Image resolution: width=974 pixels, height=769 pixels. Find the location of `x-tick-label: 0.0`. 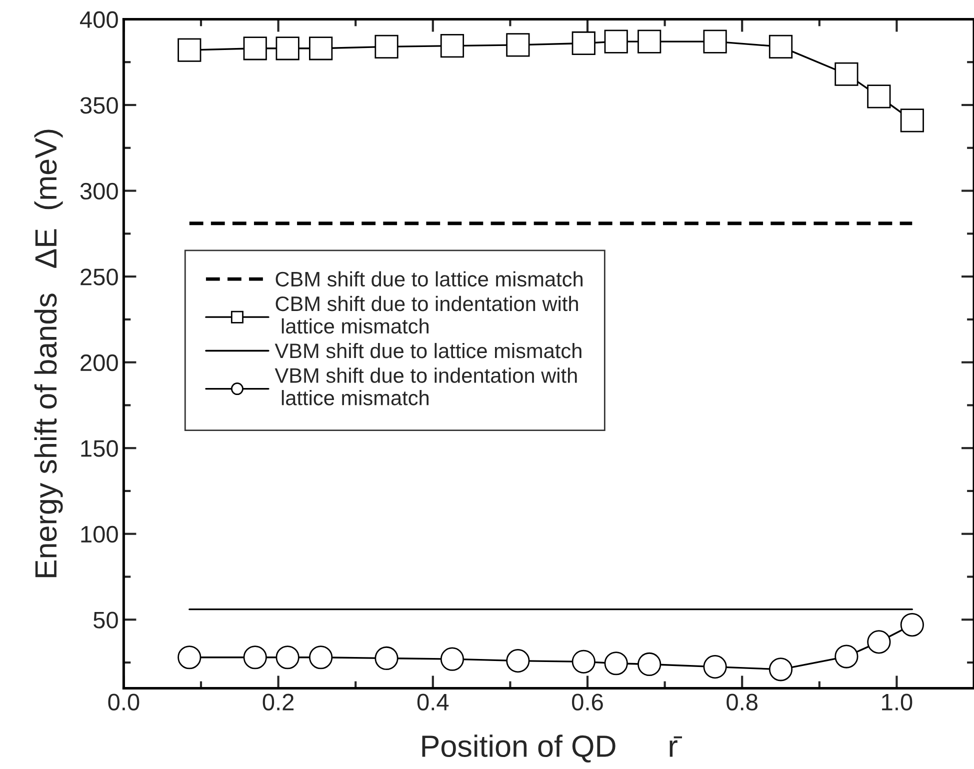

x-tick-label: 0.0 is located at coordinates (124, 702).